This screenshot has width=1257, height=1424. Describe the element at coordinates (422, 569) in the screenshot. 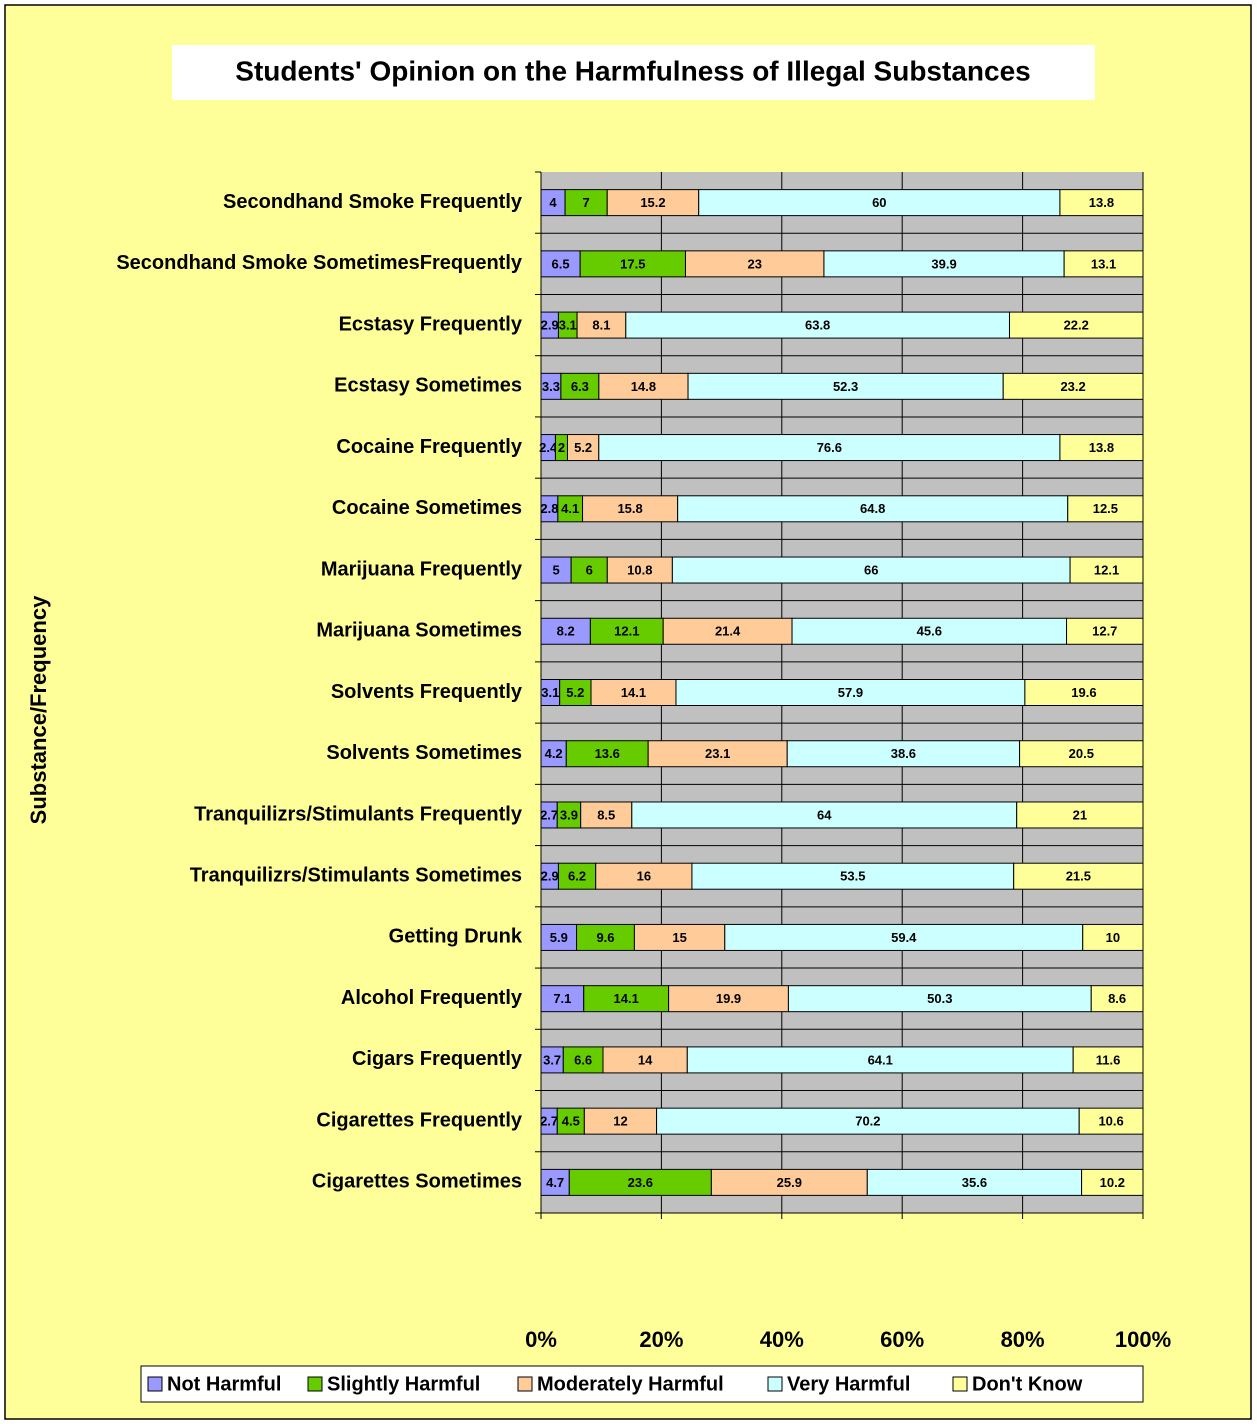

I see `y-tick-label: Marijuana Frequently` at that location.